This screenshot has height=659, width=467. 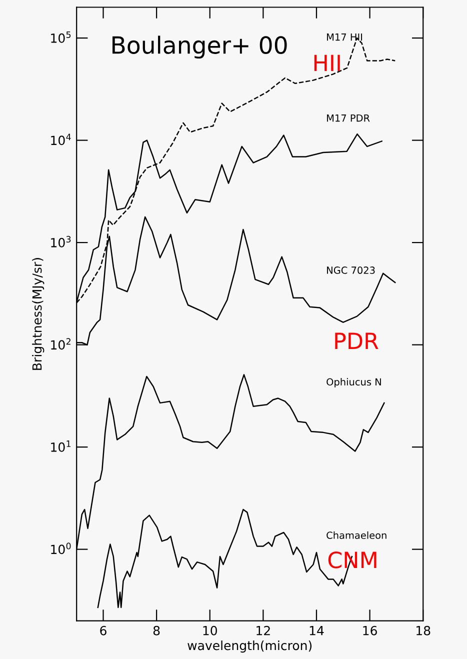 I want to click on series-label: Chamaeleon, so click(x=356, y=535).